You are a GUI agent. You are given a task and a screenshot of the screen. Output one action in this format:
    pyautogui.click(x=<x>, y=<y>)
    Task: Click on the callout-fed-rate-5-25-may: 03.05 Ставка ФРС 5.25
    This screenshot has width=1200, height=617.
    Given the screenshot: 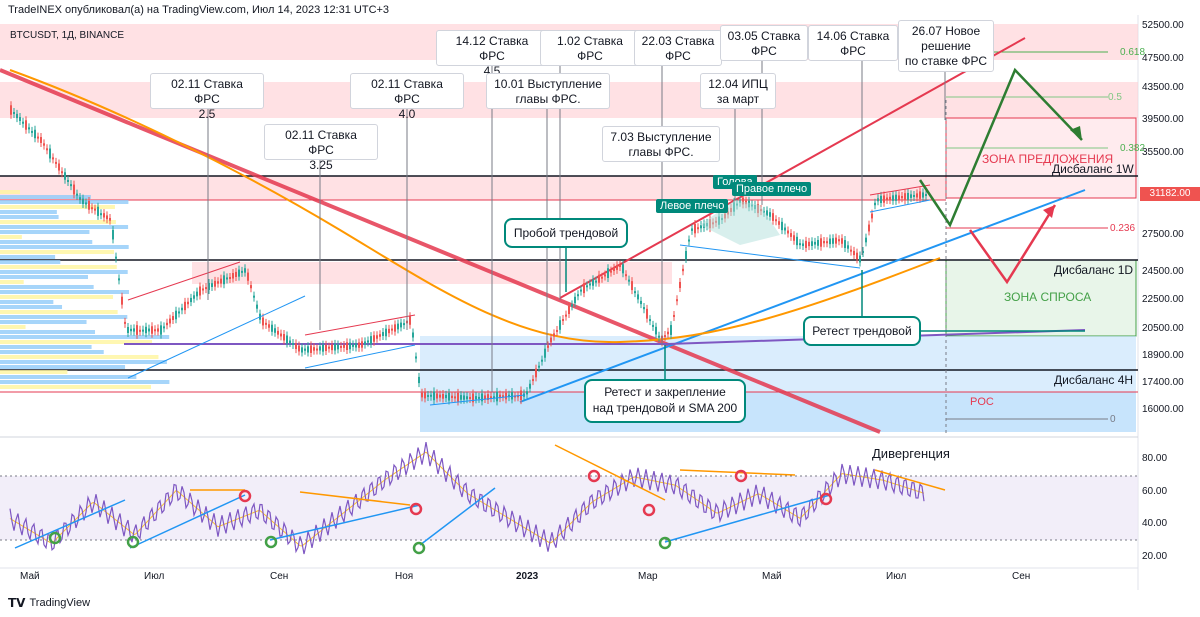 What is the action you would take?
    pyautogui.click(x=764, y=43)
    